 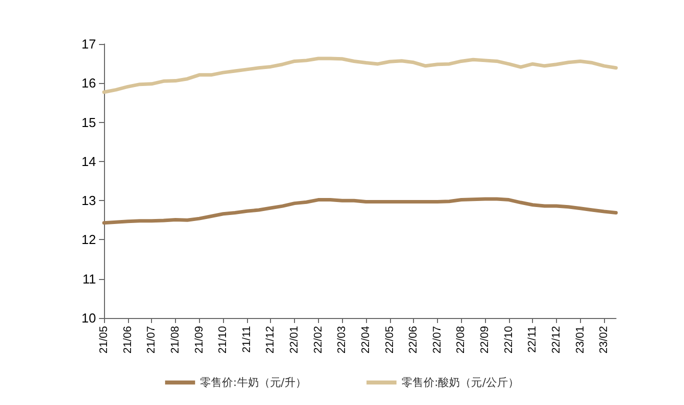 I want to click on y-tick-label: 16, so click(x=89, y=83).